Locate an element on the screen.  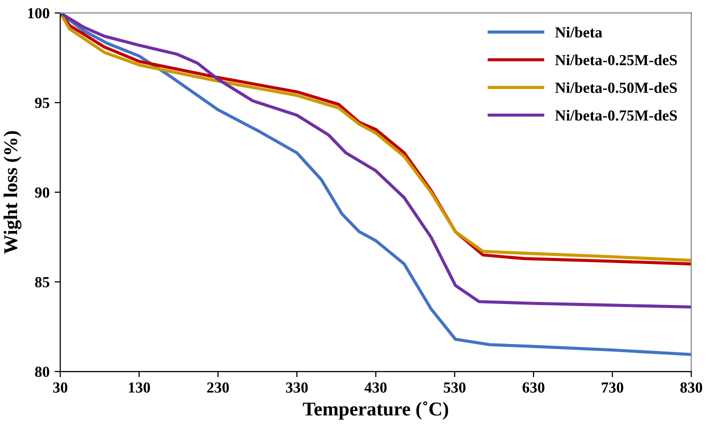
y-tick-label: 90 is located at coordinates (42, 192).